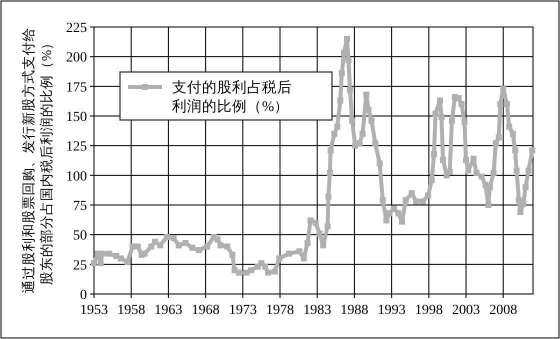  What do you see at coordinates (76, 58) in the screenshot?
I see `y-tick-label: 200` at bounding box center [76, 58].